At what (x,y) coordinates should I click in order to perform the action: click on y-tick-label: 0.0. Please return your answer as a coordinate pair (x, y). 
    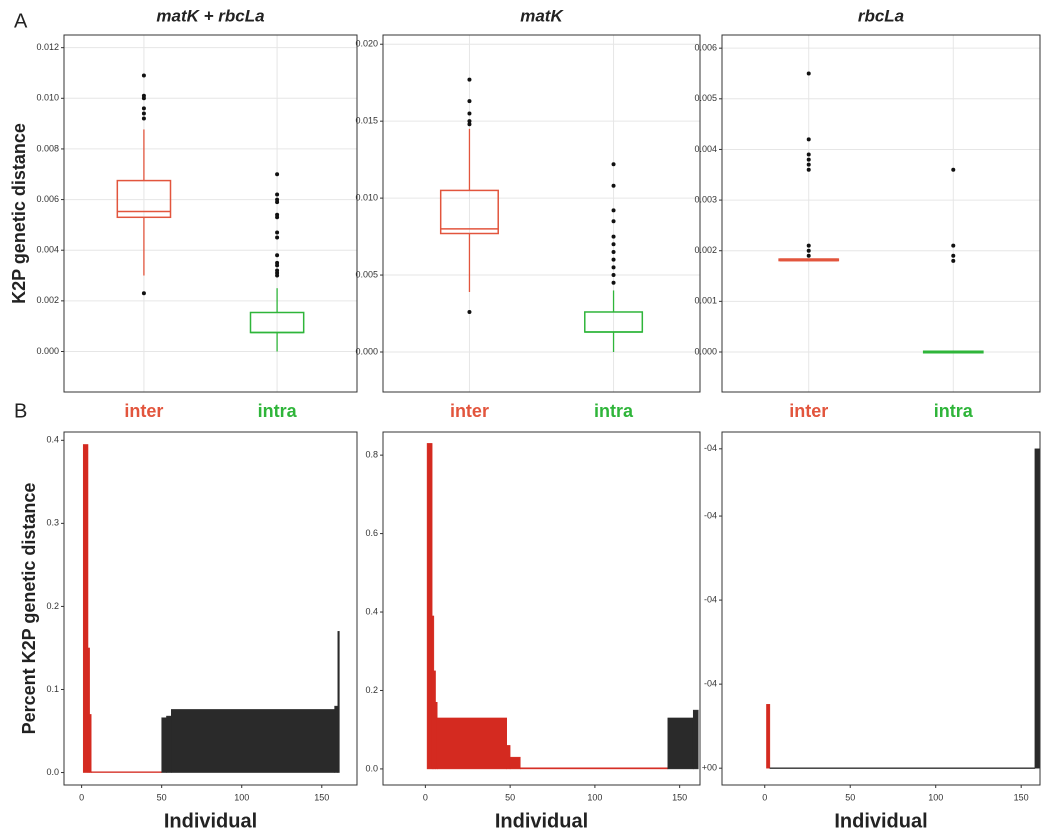
    Looking at the image, I should click on (371, 768).